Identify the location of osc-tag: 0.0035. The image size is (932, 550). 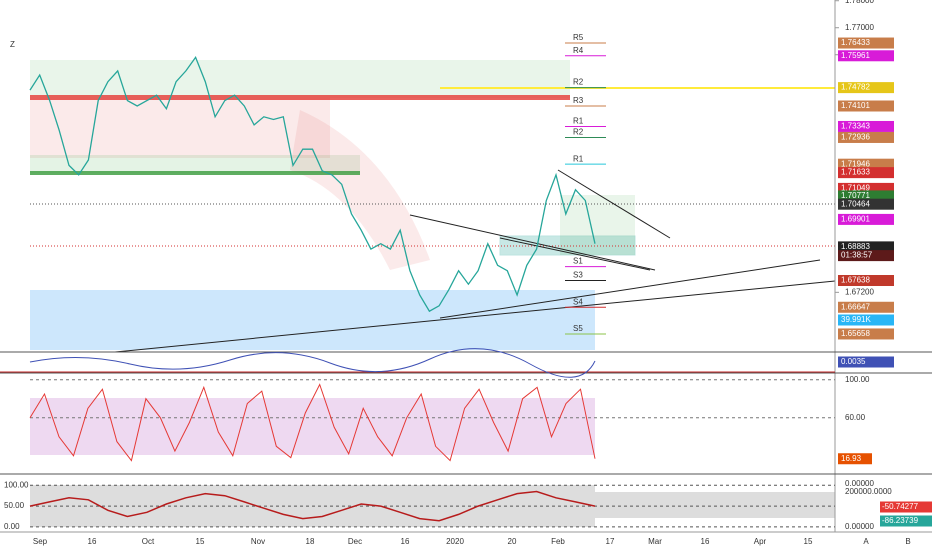
(853, 361).